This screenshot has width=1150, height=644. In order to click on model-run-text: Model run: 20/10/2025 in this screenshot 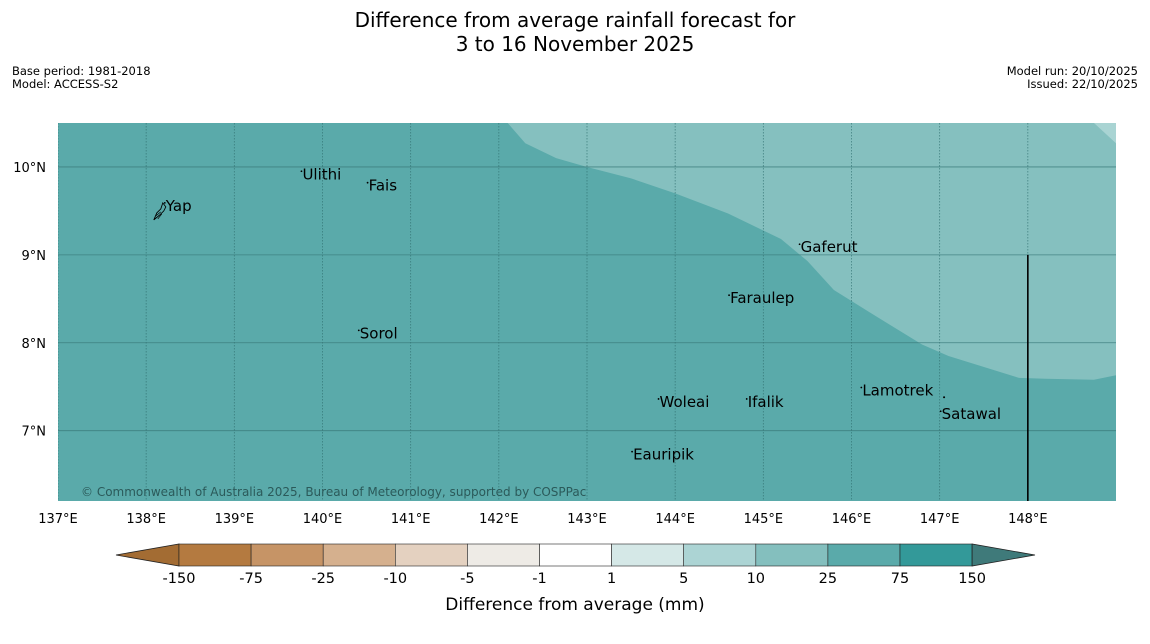, I will do `click(1072, 71)`.